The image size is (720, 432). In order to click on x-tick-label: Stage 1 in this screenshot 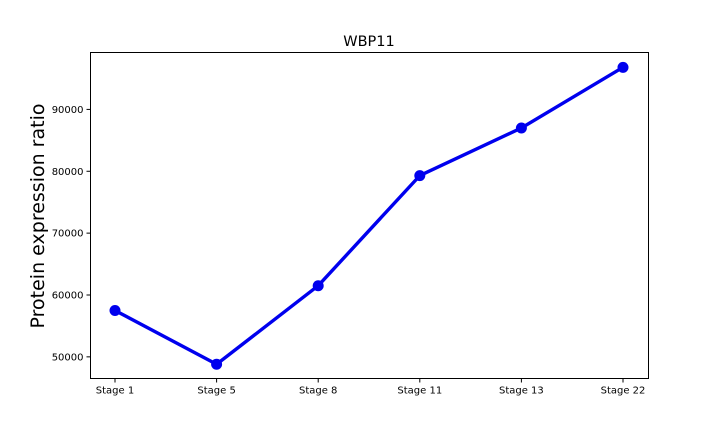, I will do `click(115, 391)`.